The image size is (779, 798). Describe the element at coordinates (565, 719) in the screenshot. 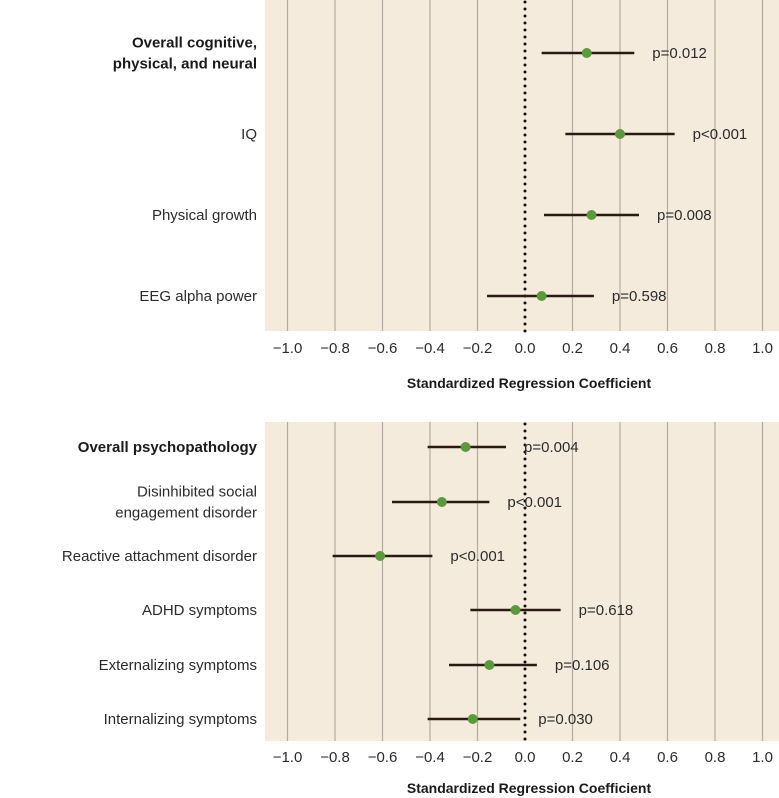

I see `p-value-label: p=0.030` at that location.